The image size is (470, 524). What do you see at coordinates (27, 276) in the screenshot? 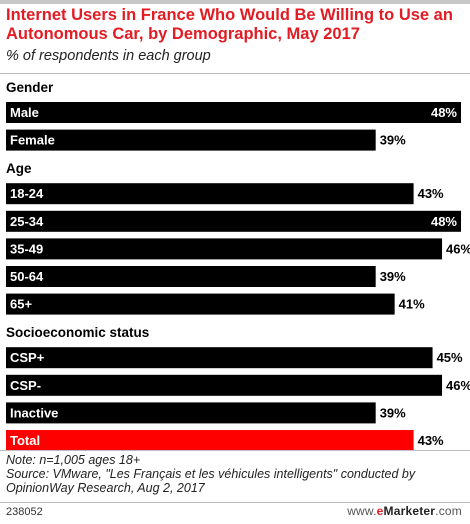
I see `bar-label-50-64: 50-64` at bounding box center [27, 276].